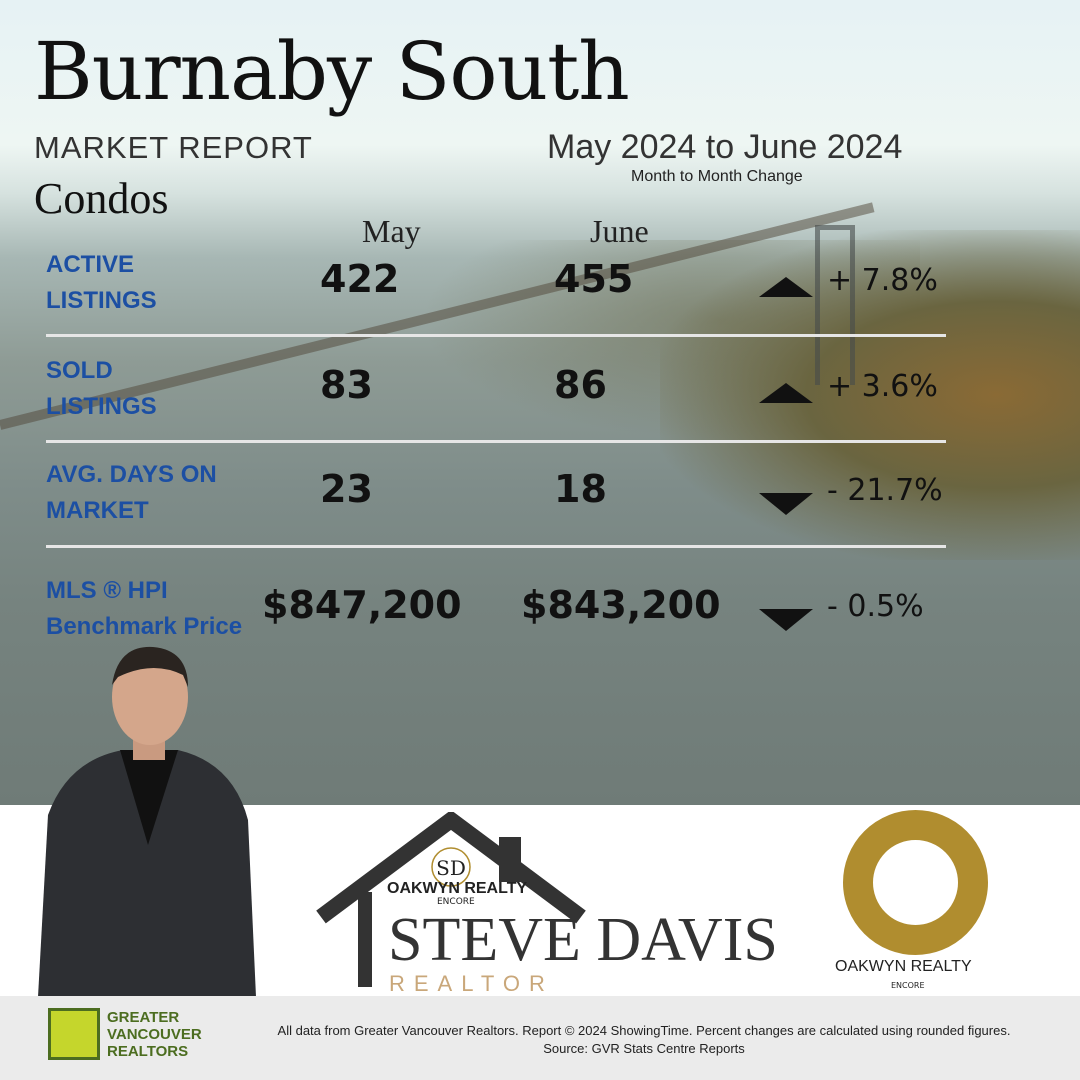 Image resolution: width=1080 pixels, height=1080 pixels. Describe the element at coordinates (471, 983) in the screenshot. I see `agent-role: REALTOR` at that location.